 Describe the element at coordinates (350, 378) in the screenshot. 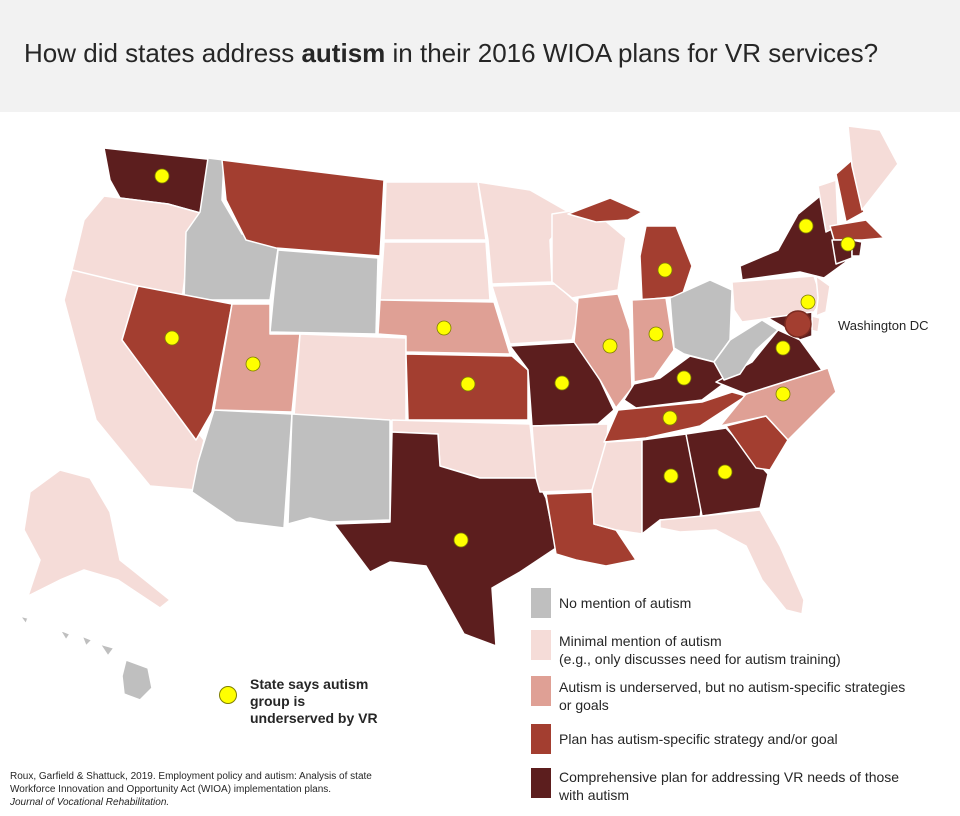

I see `state-colorado` at that location.